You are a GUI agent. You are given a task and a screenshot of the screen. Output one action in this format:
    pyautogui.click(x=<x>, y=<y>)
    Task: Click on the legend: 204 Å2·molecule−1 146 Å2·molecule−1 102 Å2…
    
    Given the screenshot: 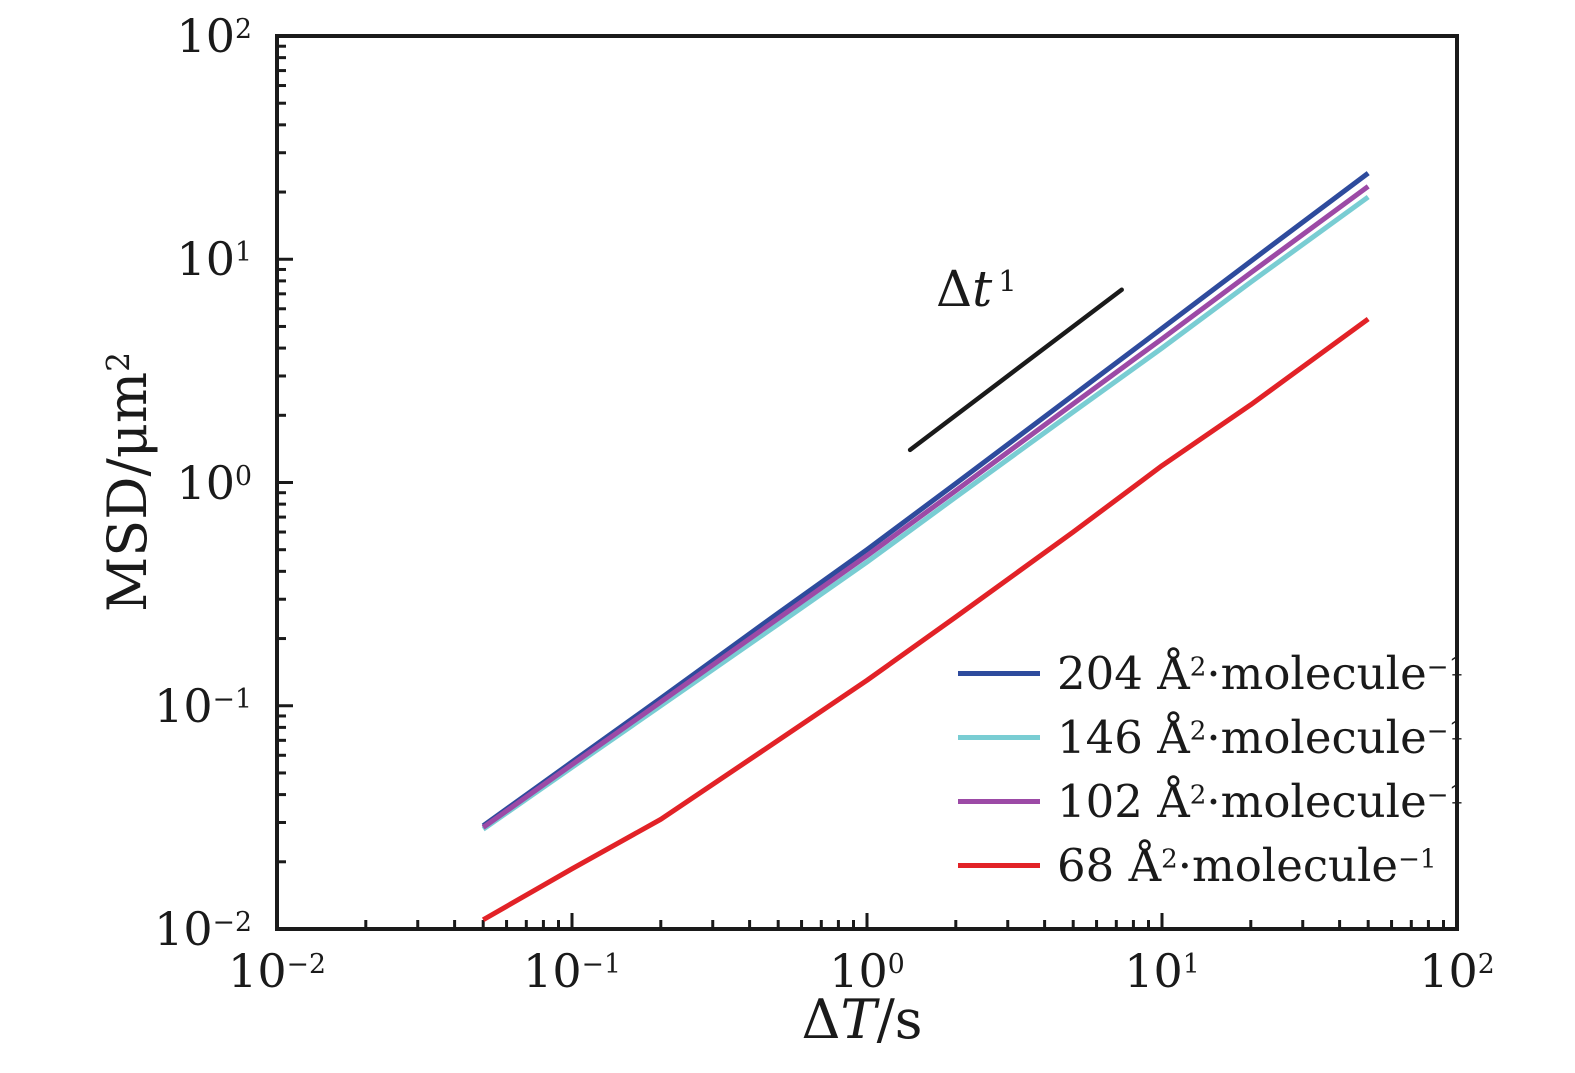 What is the action you would take?
    pyautogui.click(x=1211, y=769)
    